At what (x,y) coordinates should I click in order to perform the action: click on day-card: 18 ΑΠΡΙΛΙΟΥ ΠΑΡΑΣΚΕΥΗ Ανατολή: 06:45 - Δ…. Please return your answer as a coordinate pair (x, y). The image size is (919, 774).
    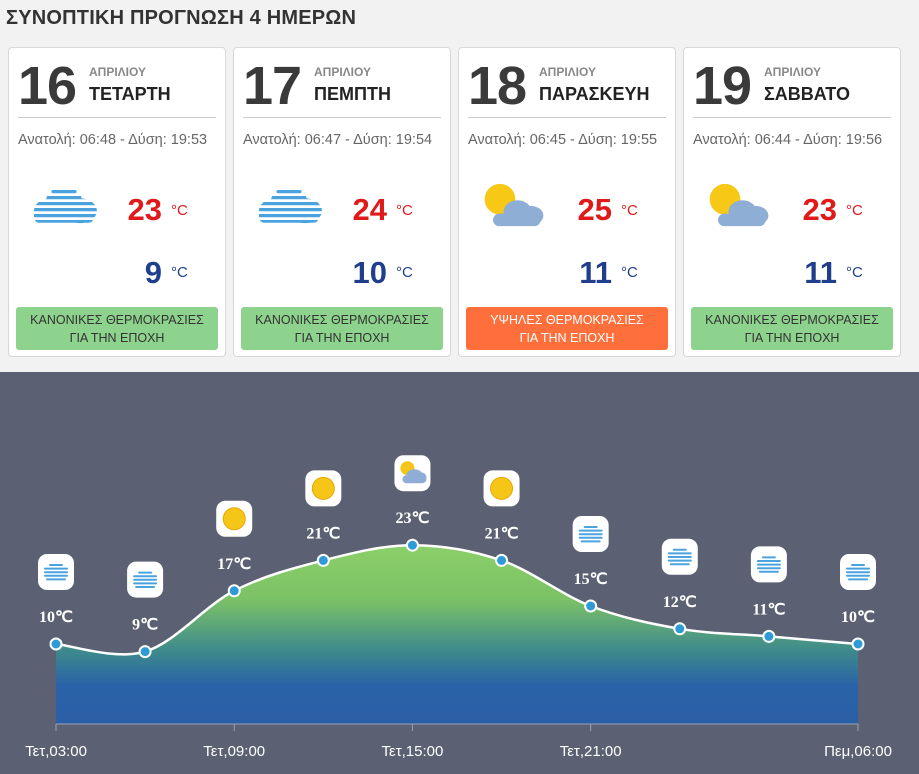
    Looking at the image, I should click on (567, 202).